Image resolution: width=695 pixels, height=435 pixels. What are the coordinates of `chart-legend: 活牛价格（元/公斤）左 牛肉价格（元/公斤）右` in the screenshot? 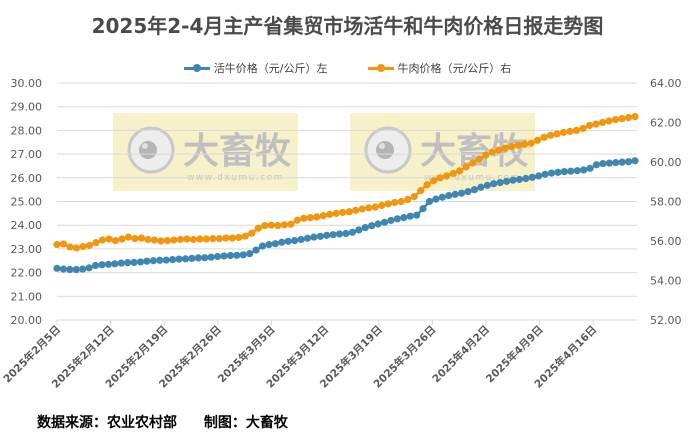 It's located at (347, 68).